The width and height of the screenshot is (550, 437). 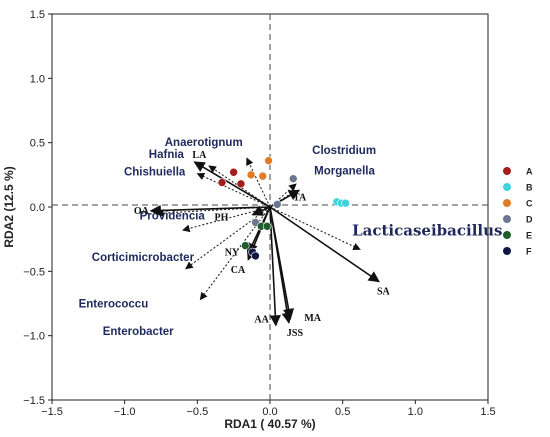 What do you see at coordinates (384, 292) in the screenshot?
I see `env-label: SA` at bounding box center [384, 292].